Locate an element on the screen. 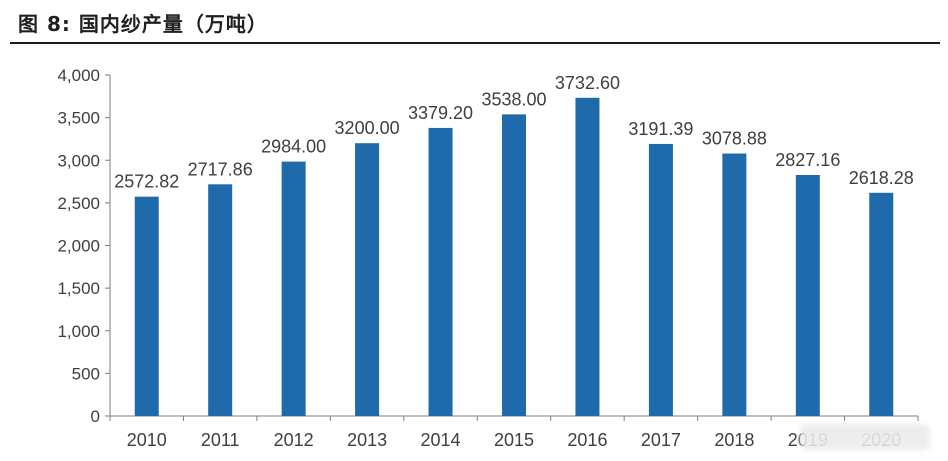 Image resolution: width=948 pixels, height=461 pixels. x-tick-label: 2013 is located at coordinates (367, 440).